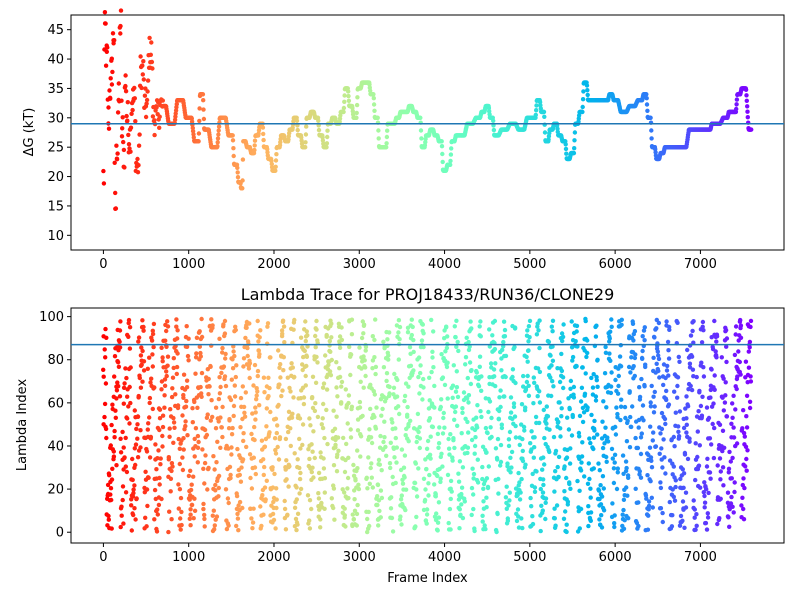 Image resolution: width=800 pixels, height=600 pixels. I want to click on x-tick-label: 4000, so click(444, 264).